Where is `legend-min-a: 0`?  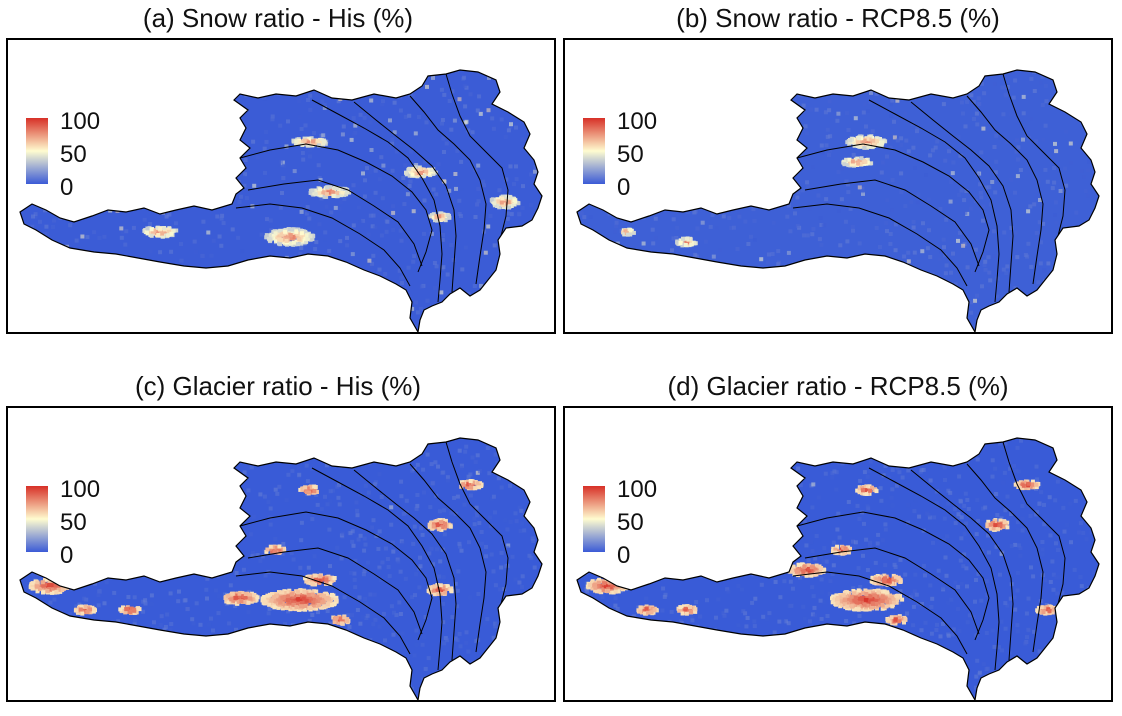 legend-min-a: 0 is located at coordinates (67, 187).